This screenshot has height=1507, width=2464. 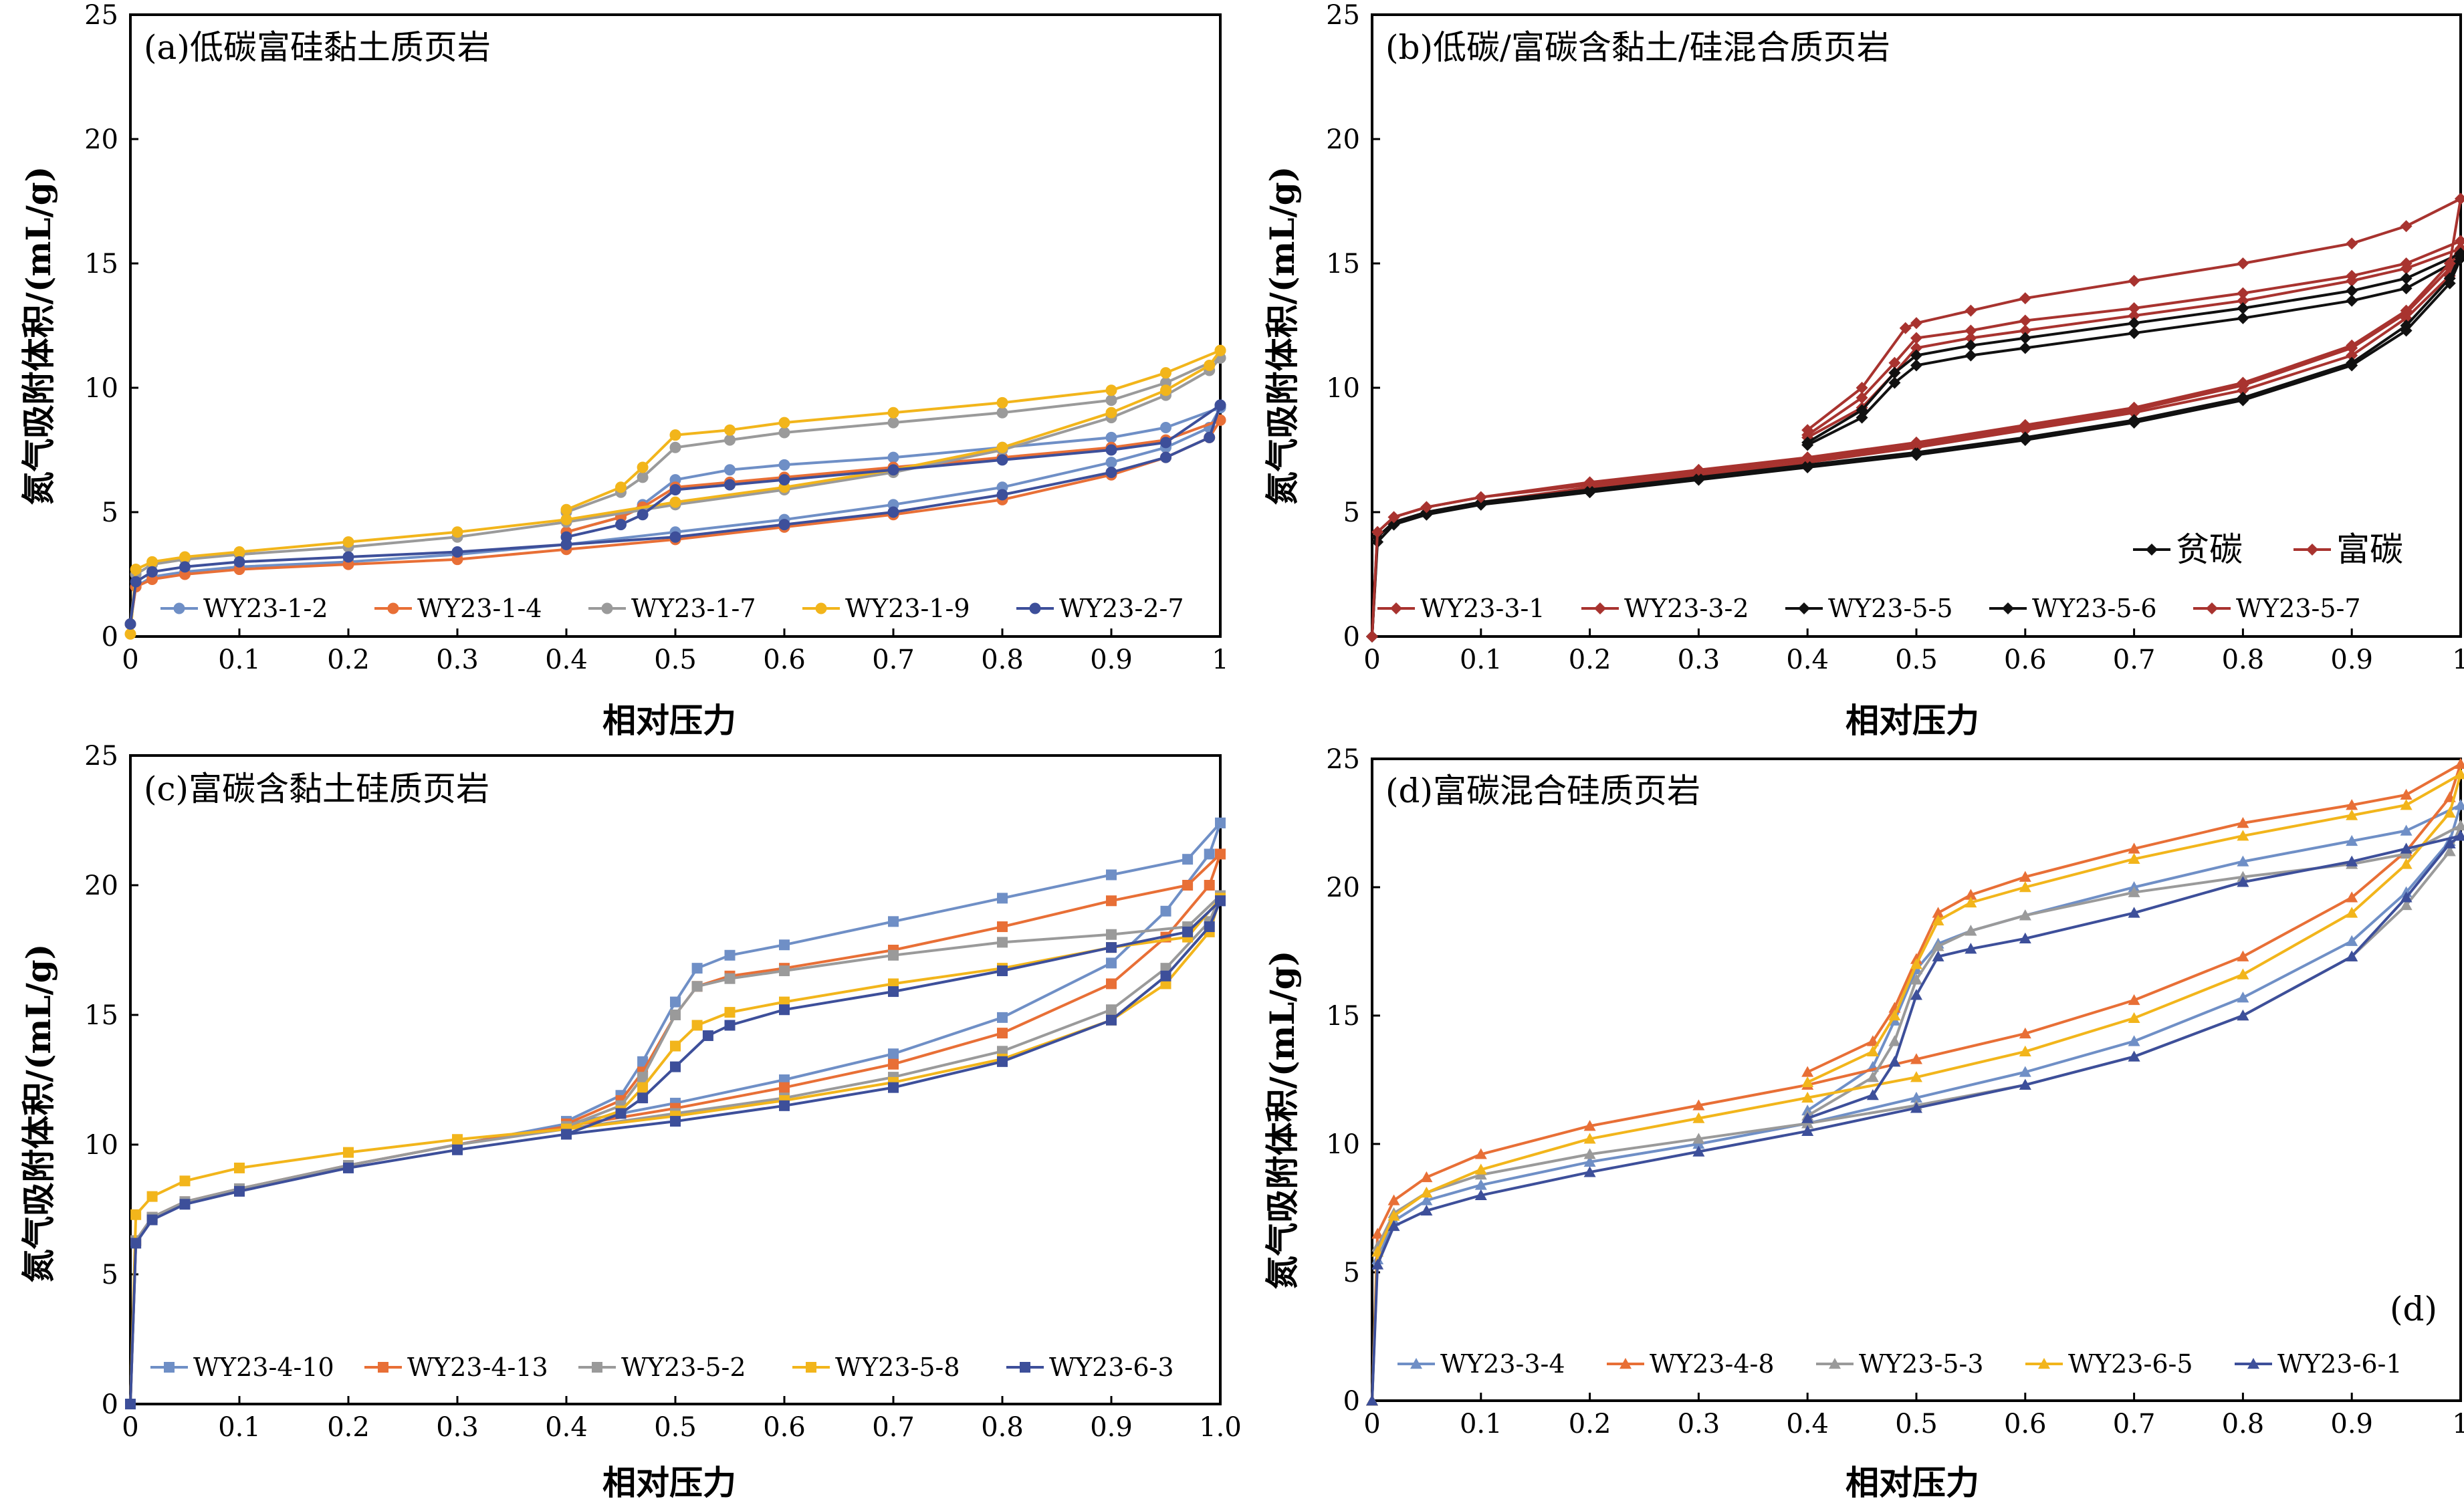 I want to click on y-tick-label: 5, so click(x=110, y=512).